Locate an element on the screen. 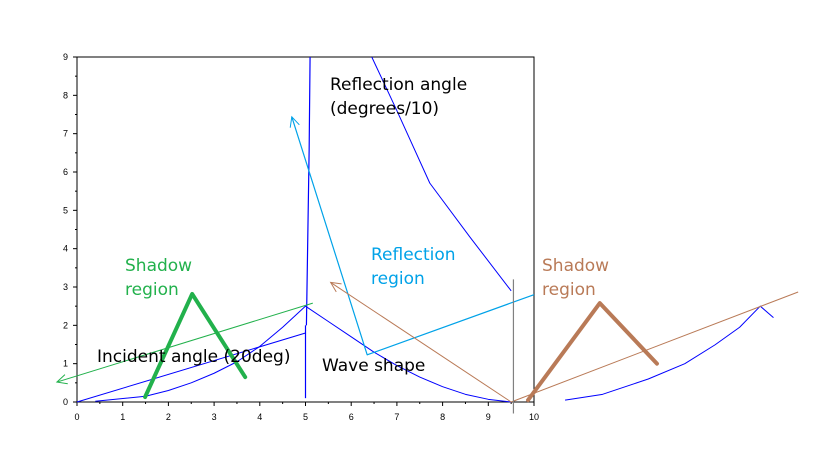  y-tick-label: 2 is located at coordinates (65, 325).